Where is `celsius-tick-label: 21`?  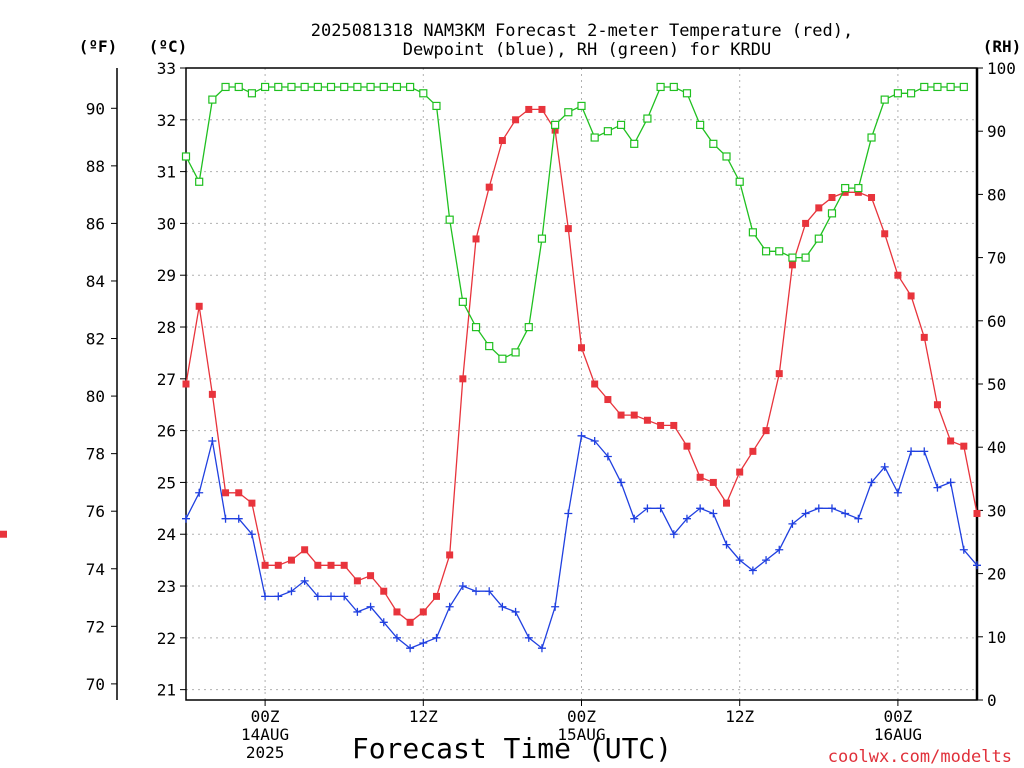 celsius-tick-label: 21 is located at coordinates (166, 690).